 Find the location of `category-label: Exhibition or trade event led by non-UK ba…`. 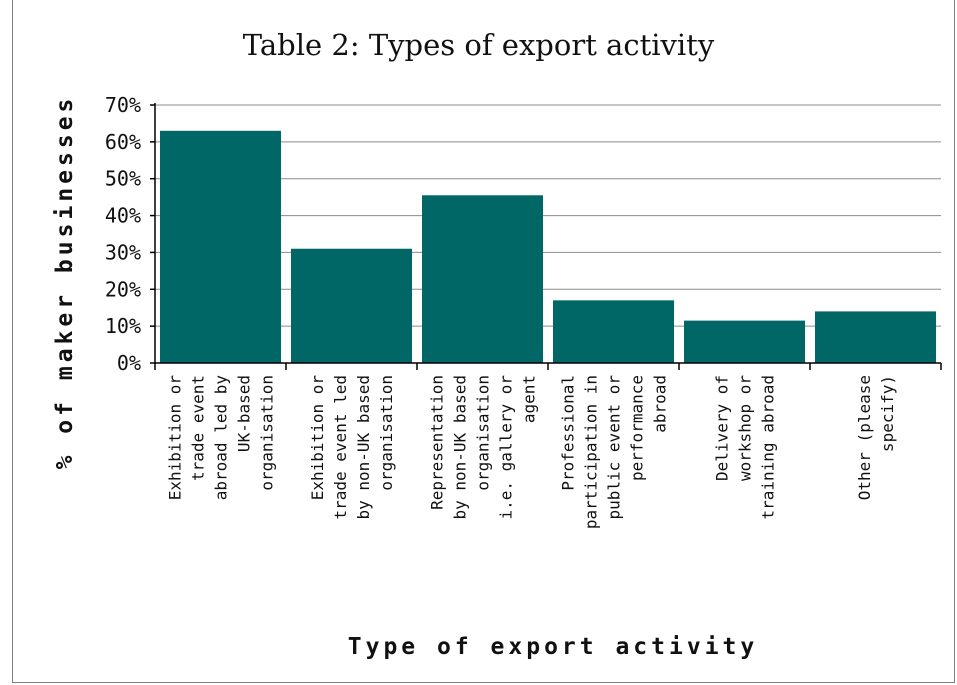

category-label: Exhibition or trade event led by non-UK ba… is located at coordinates (352, 447).